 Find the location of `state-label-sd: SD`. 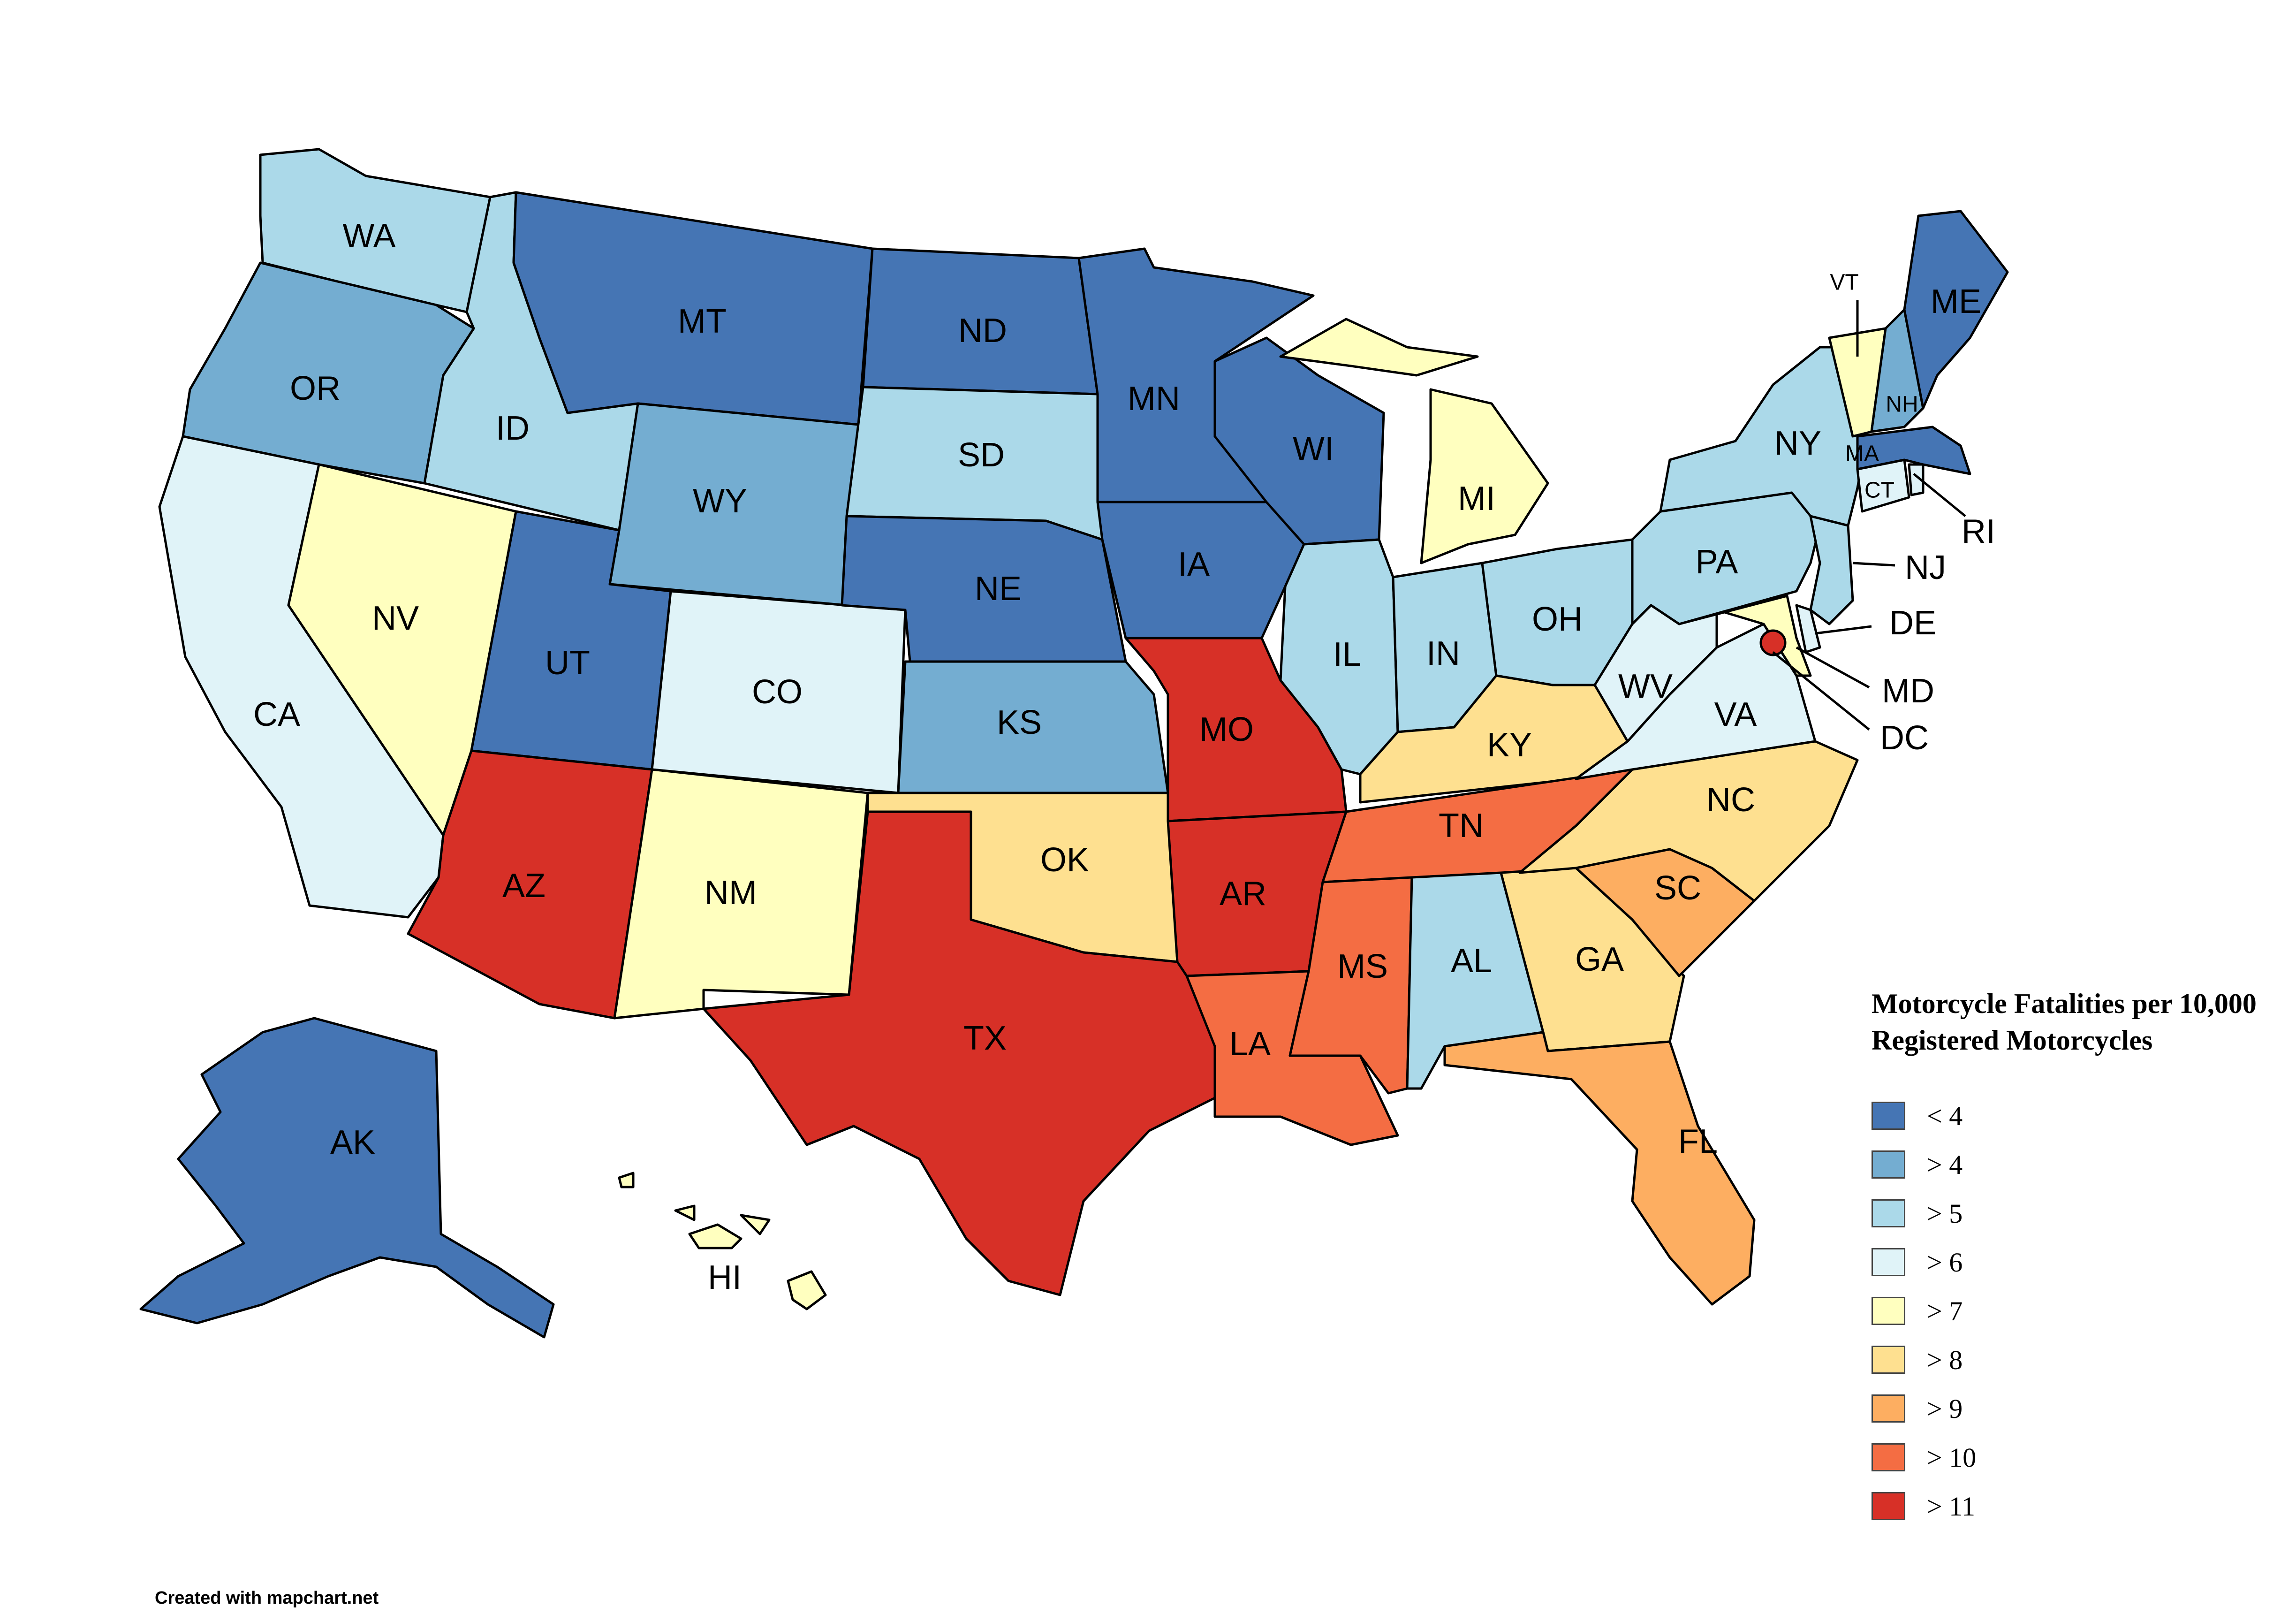

state-label-sd: SD is located at coordinates (981, 455).